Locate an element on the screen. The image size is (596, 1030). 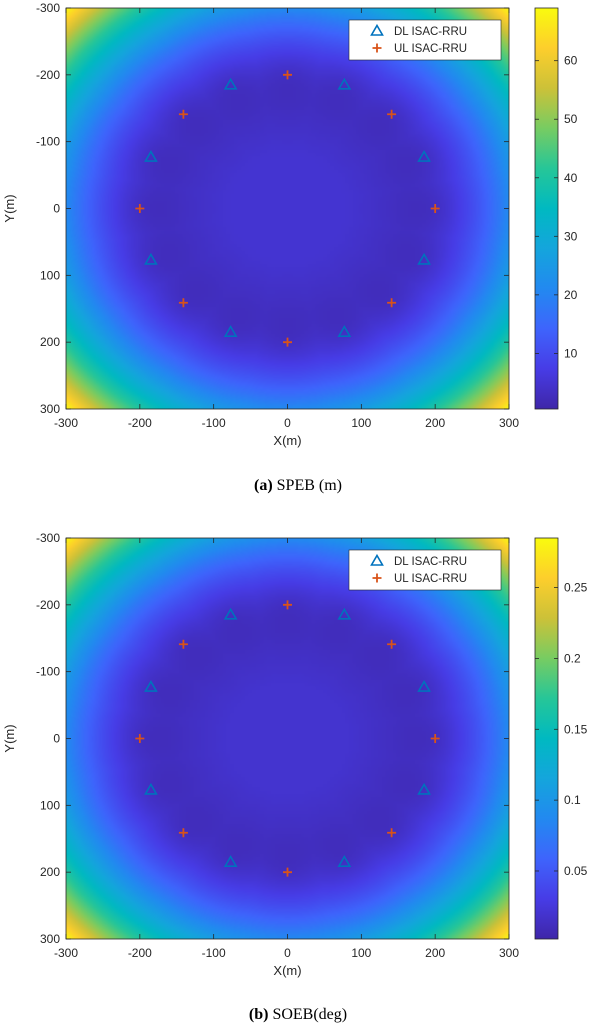
caption-text: SPEB (m) is located at coordinates (307, 485).